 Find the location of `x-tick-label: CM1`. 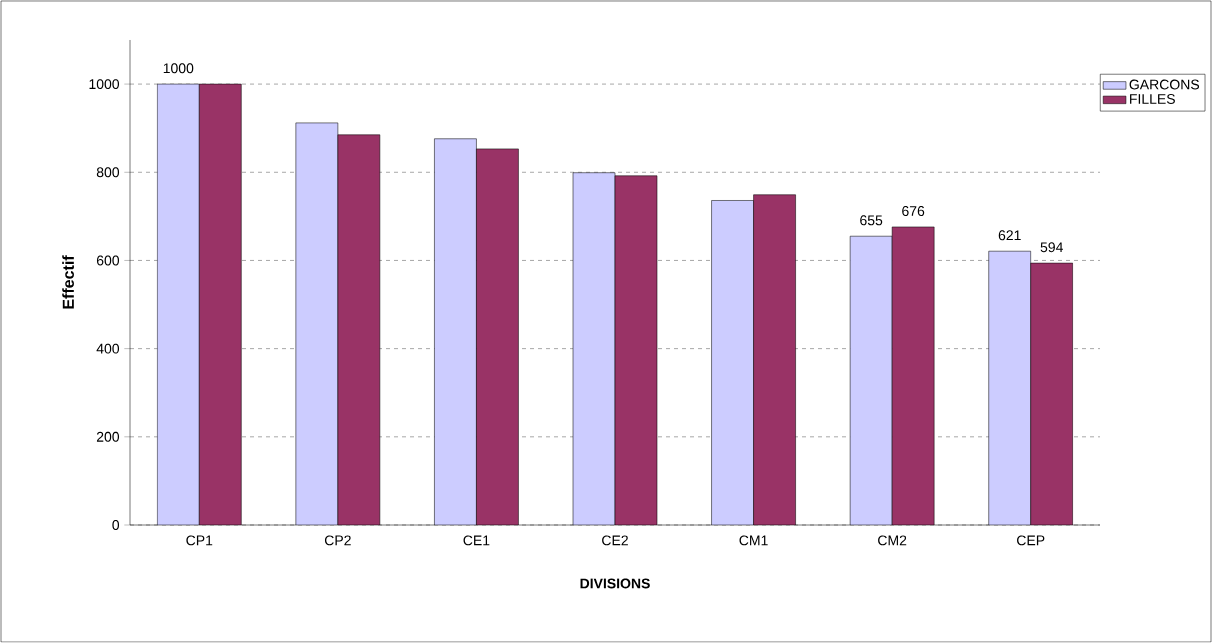

x-tick-label: CM1 is located at coordinates (753, 540).